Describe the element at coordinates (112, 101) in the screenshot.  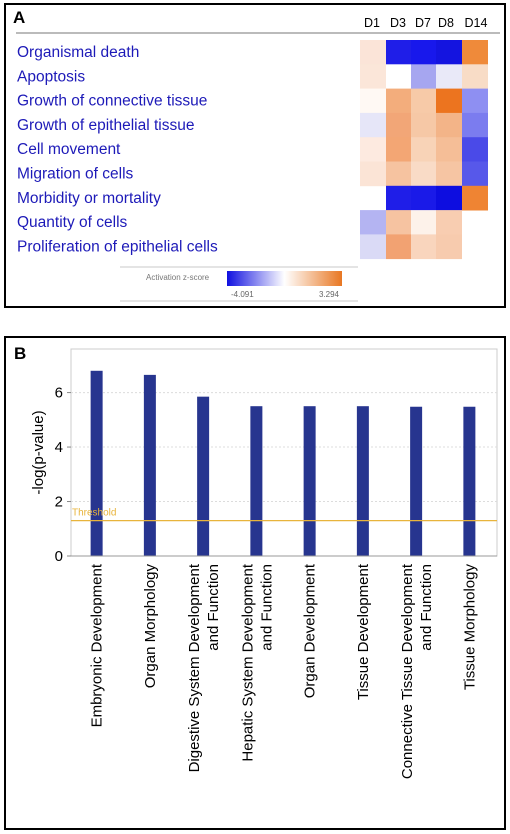
I see `term-label: Growth of connective tissue` at that location.